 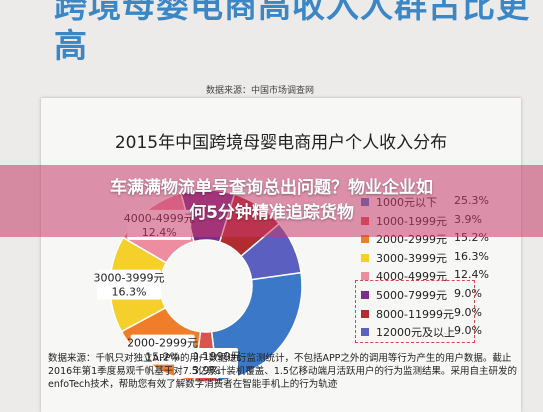 I want to click on slice-label-value: 16.3%, so click(x=129, y=292).